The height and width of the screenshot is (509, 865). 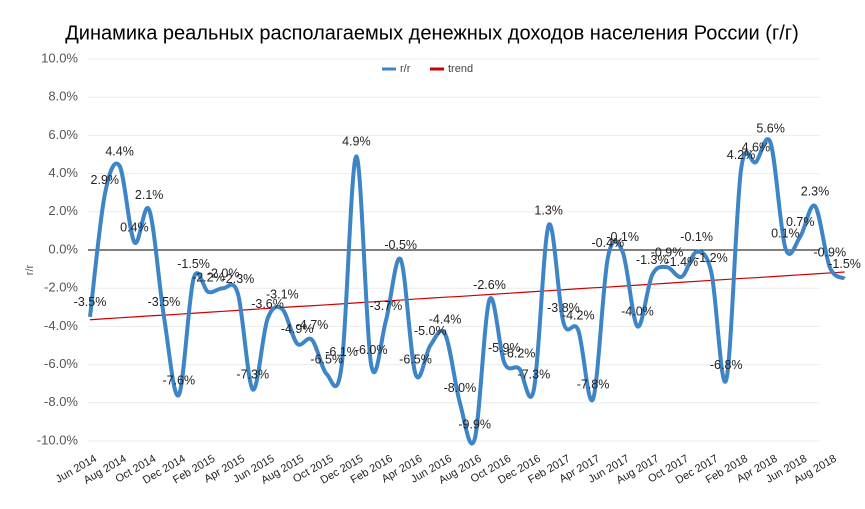 What do you see at coordinates (30, 269) in the screenshot?
I see `y-axis-title: r/r` at bounding box center [30, 269].